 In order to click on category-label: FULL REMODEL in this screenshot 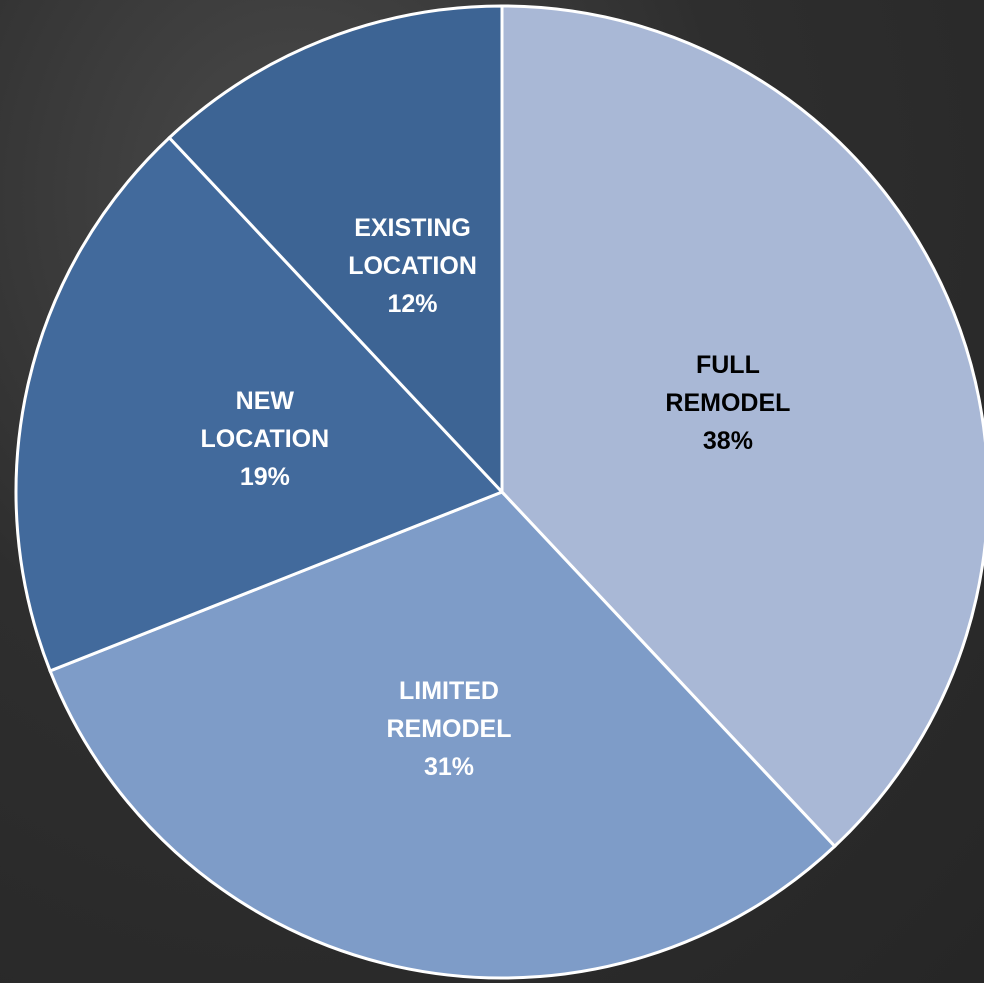, I will do `click(728, 383)`.